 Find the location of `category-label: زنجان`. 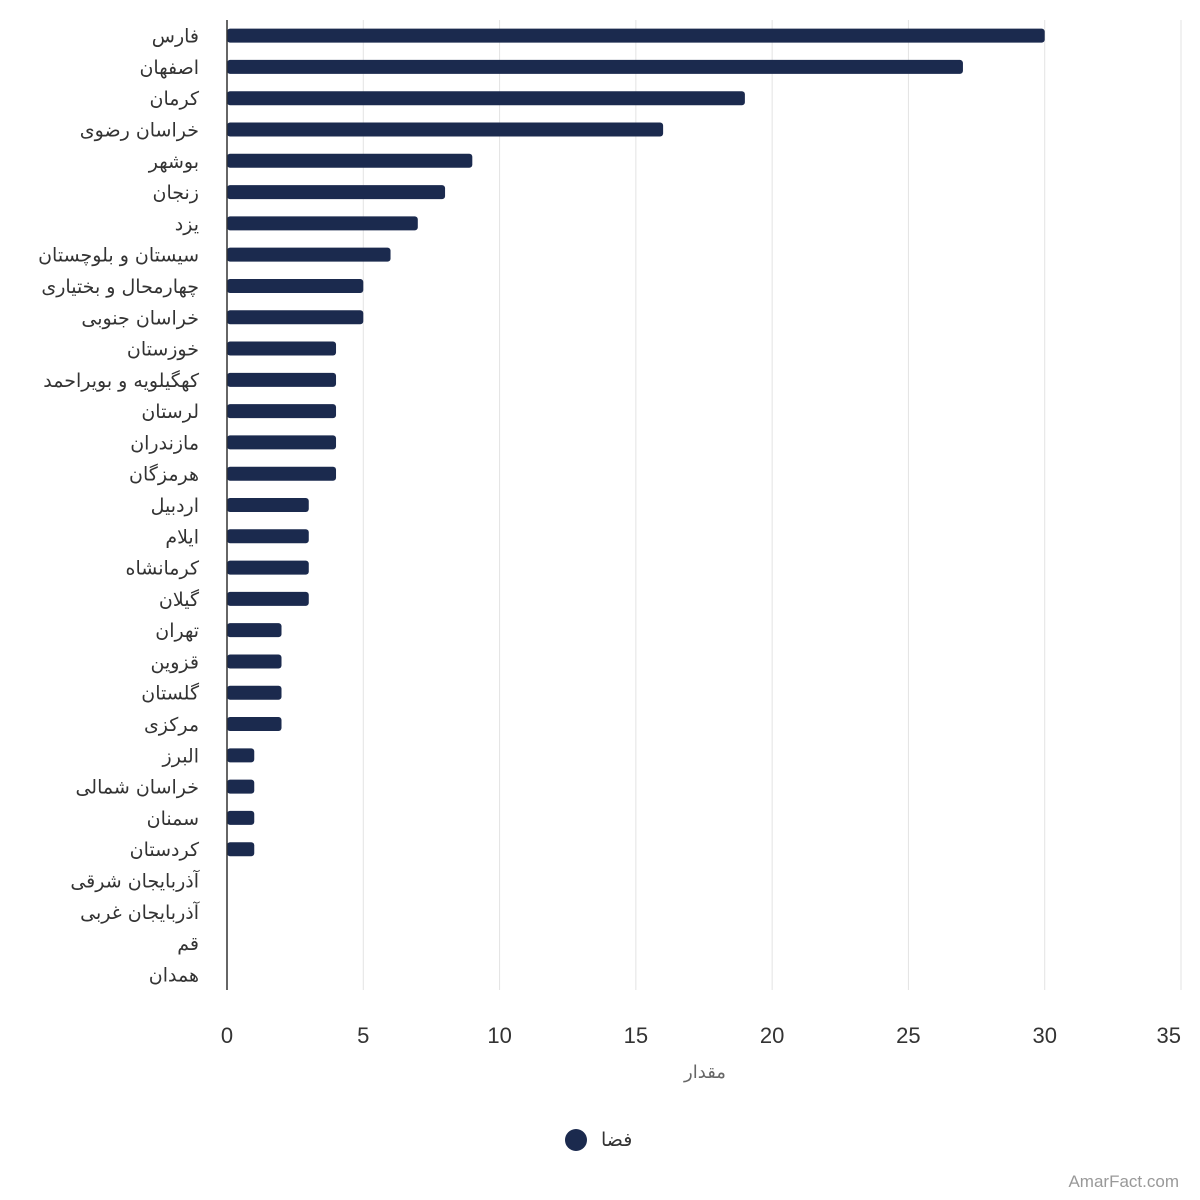

category-label: زنجان is located at coordinates (176, 193).